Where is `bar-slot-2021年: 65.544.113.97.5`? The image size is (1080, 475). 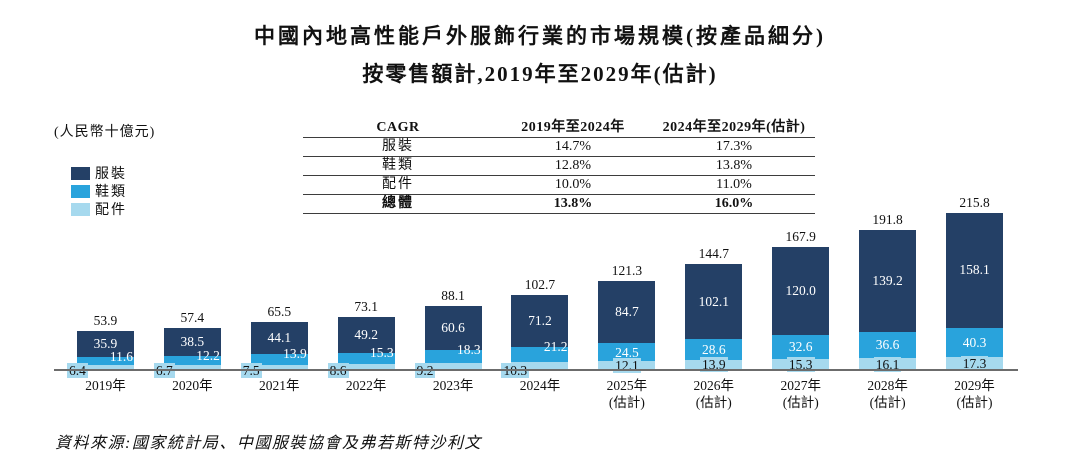
bar-slot-2021年: 65.544.113.97.5 is located at coordinates (279, 282).